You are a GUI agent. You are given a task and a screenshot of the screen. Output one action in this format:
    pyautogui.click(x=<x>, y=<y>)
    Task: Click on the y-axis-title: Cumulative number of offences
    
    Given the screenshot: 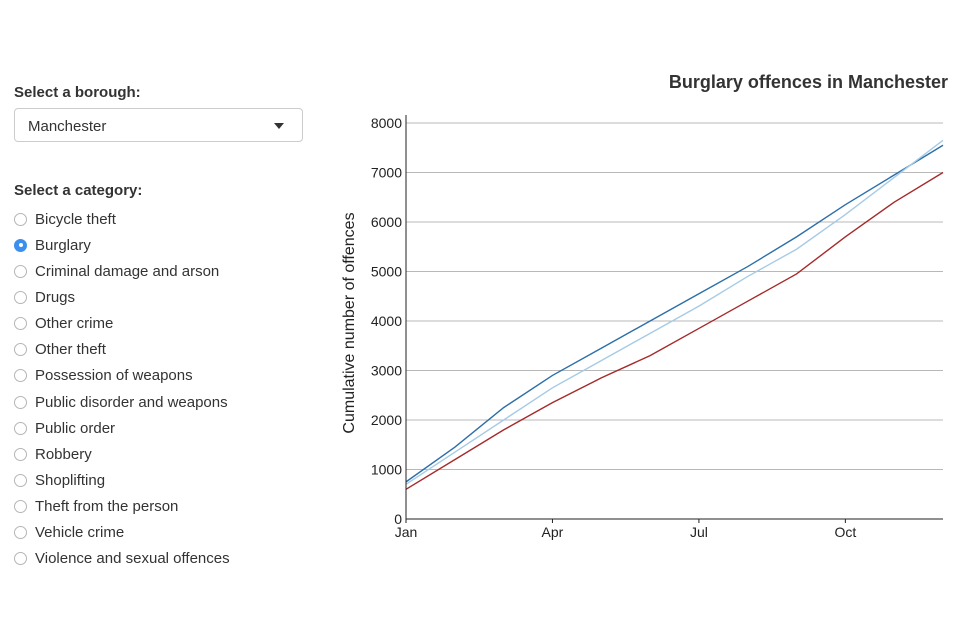 What is the action you would take?
    pyautogui.click(x=349, y=322)
    